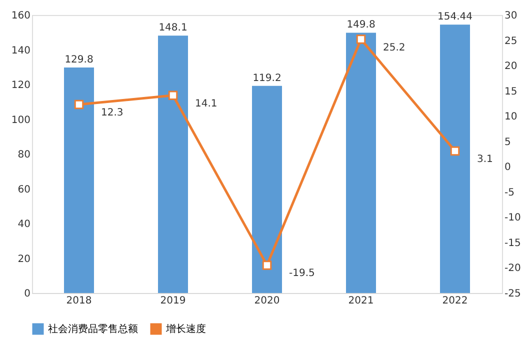 The image size is (531, 347). Describe the element at coordinates (511, 117) in the screenshot. I see `y2-tick-label: 10` at that location.